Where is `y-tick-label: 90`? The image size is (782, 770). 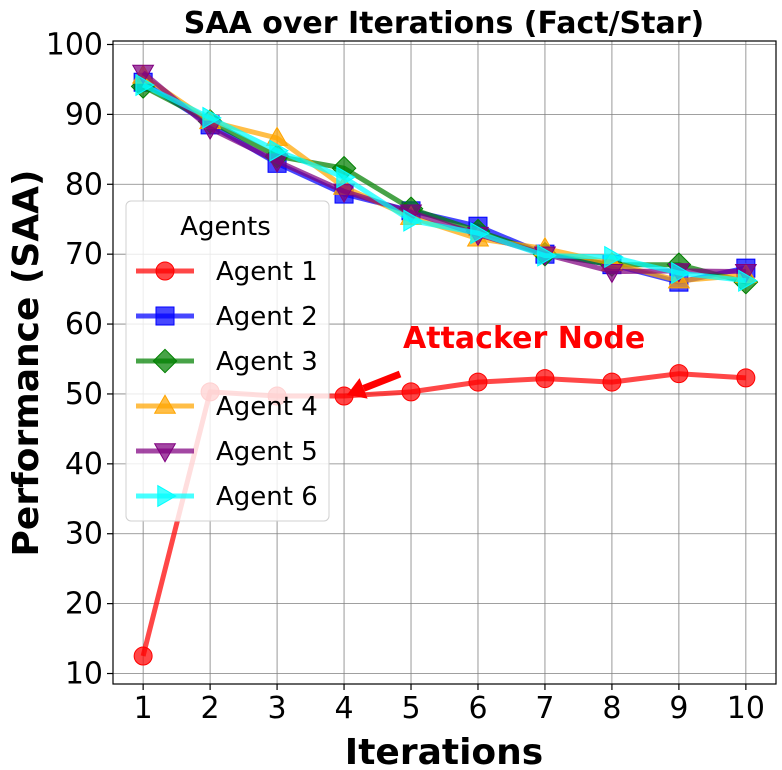
y-tick-label: 90 is located at coordinates (84, 114).